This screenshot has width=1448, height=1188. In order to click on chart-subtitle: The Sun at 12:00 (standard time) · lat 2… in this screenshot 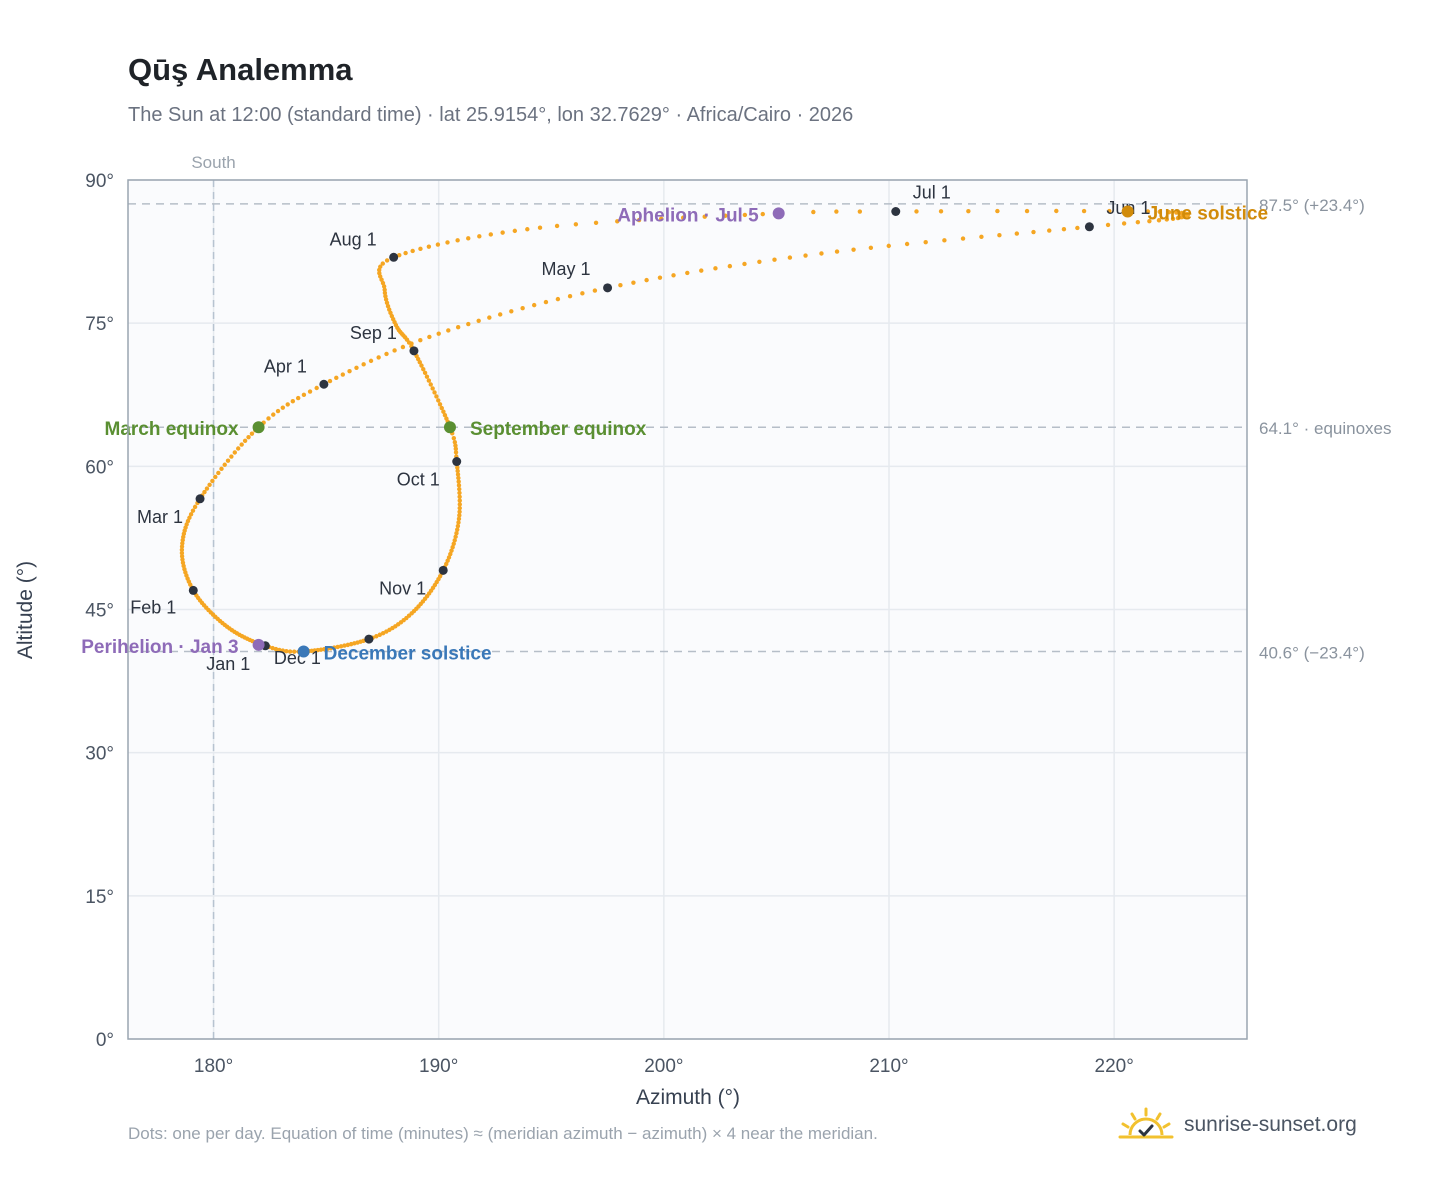, I will do `click(491, 115)`.